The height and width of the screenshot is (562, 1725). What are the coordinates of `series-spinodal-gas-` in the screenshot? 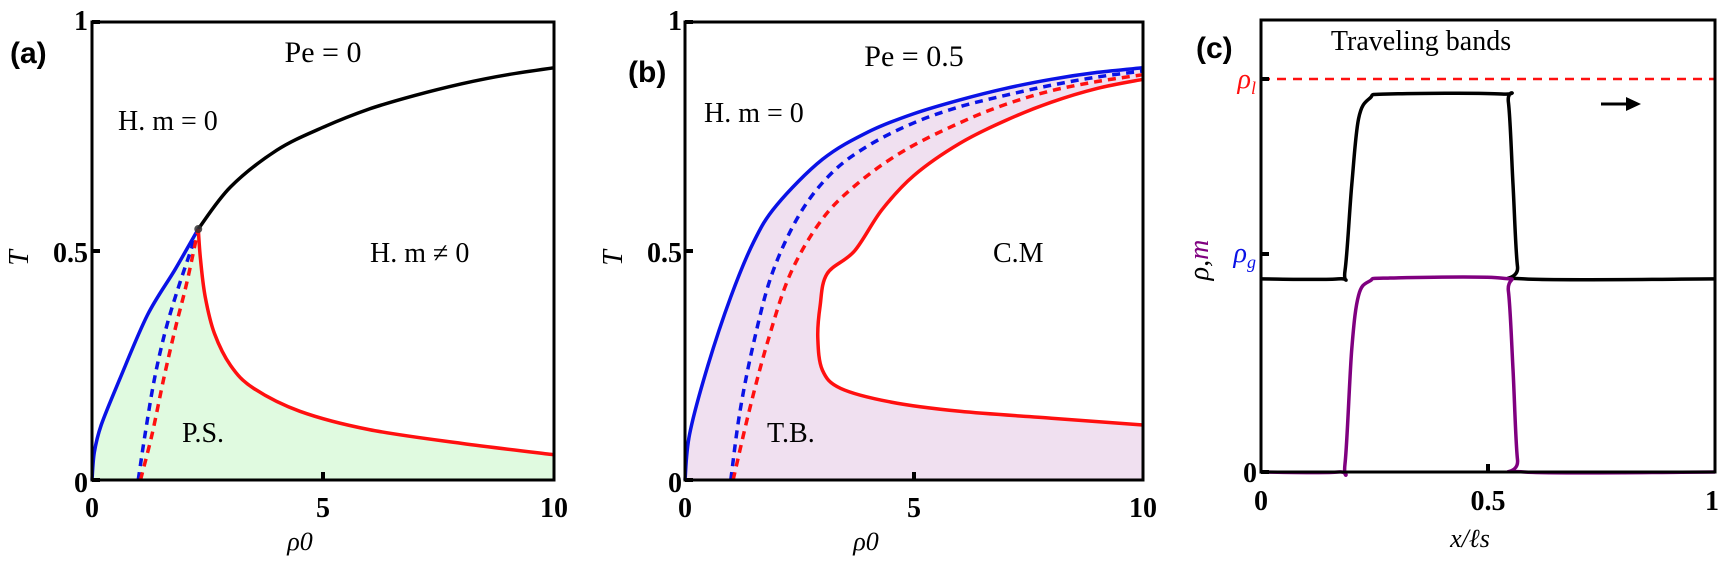 It's located at (168, 354).